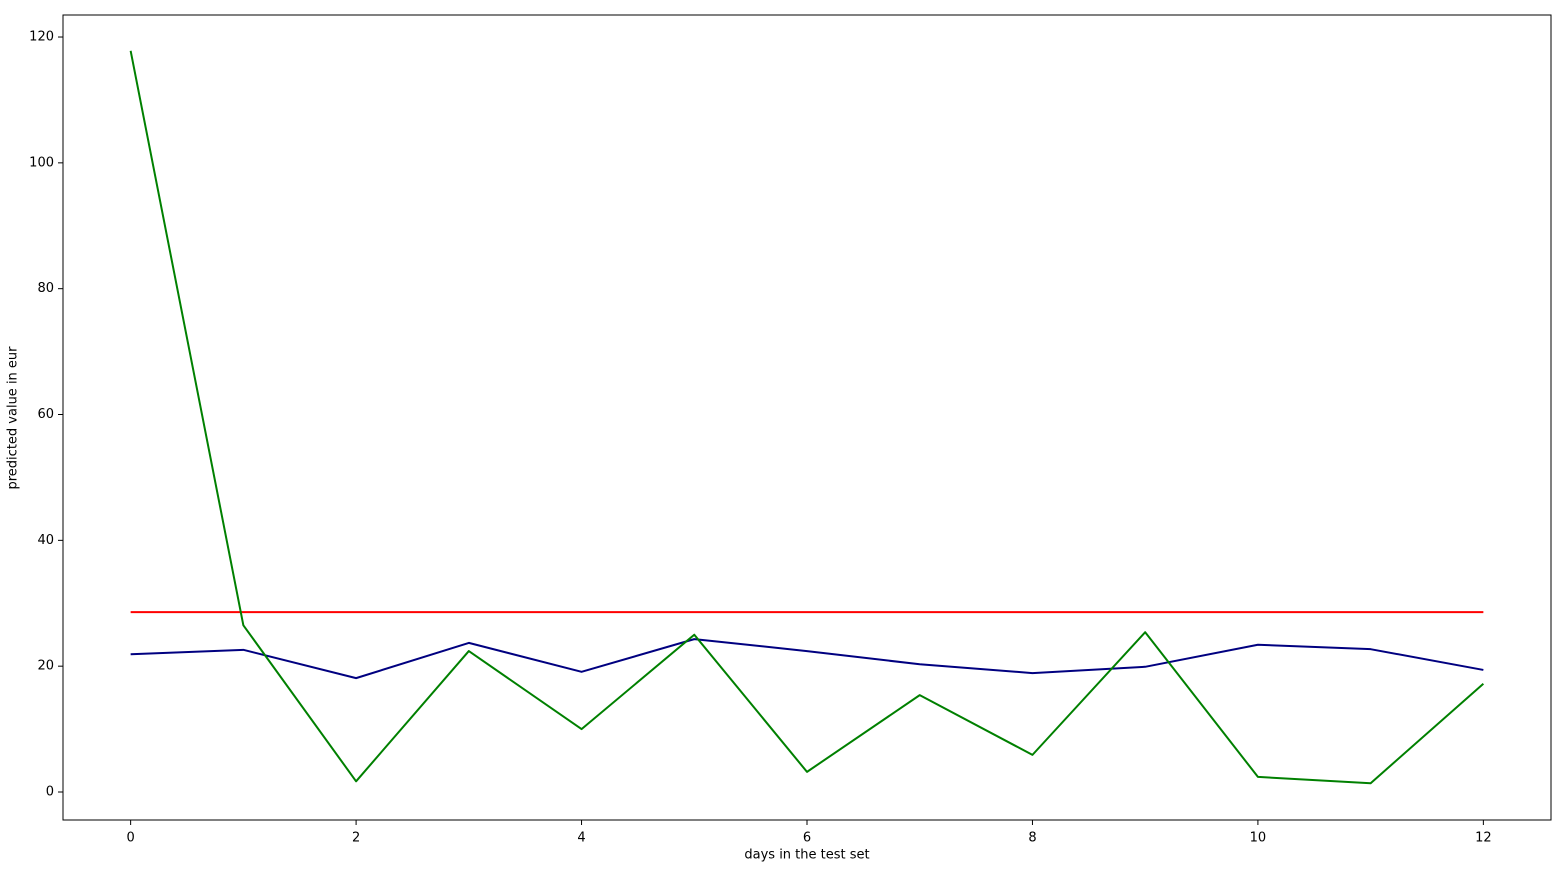  Describe the element at coordinates (45, 666) in the screenshot. I see `y-tick-label: 20` at that location.